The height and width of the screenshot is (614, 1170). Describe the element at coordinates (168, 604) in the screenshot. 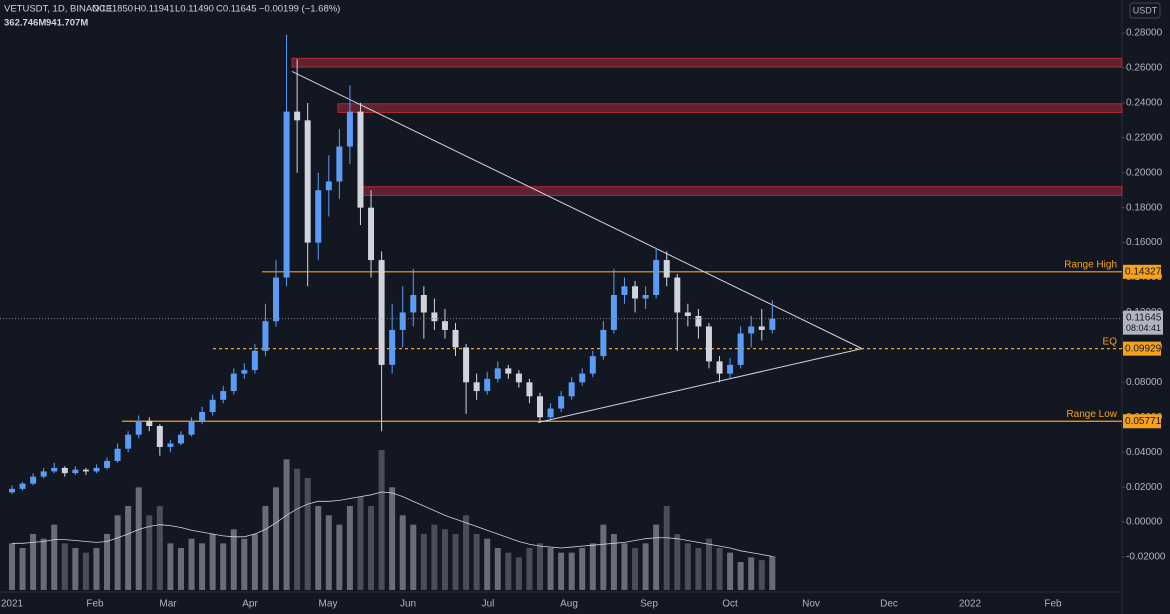

I see `x-tick-label: Mar` at that location.